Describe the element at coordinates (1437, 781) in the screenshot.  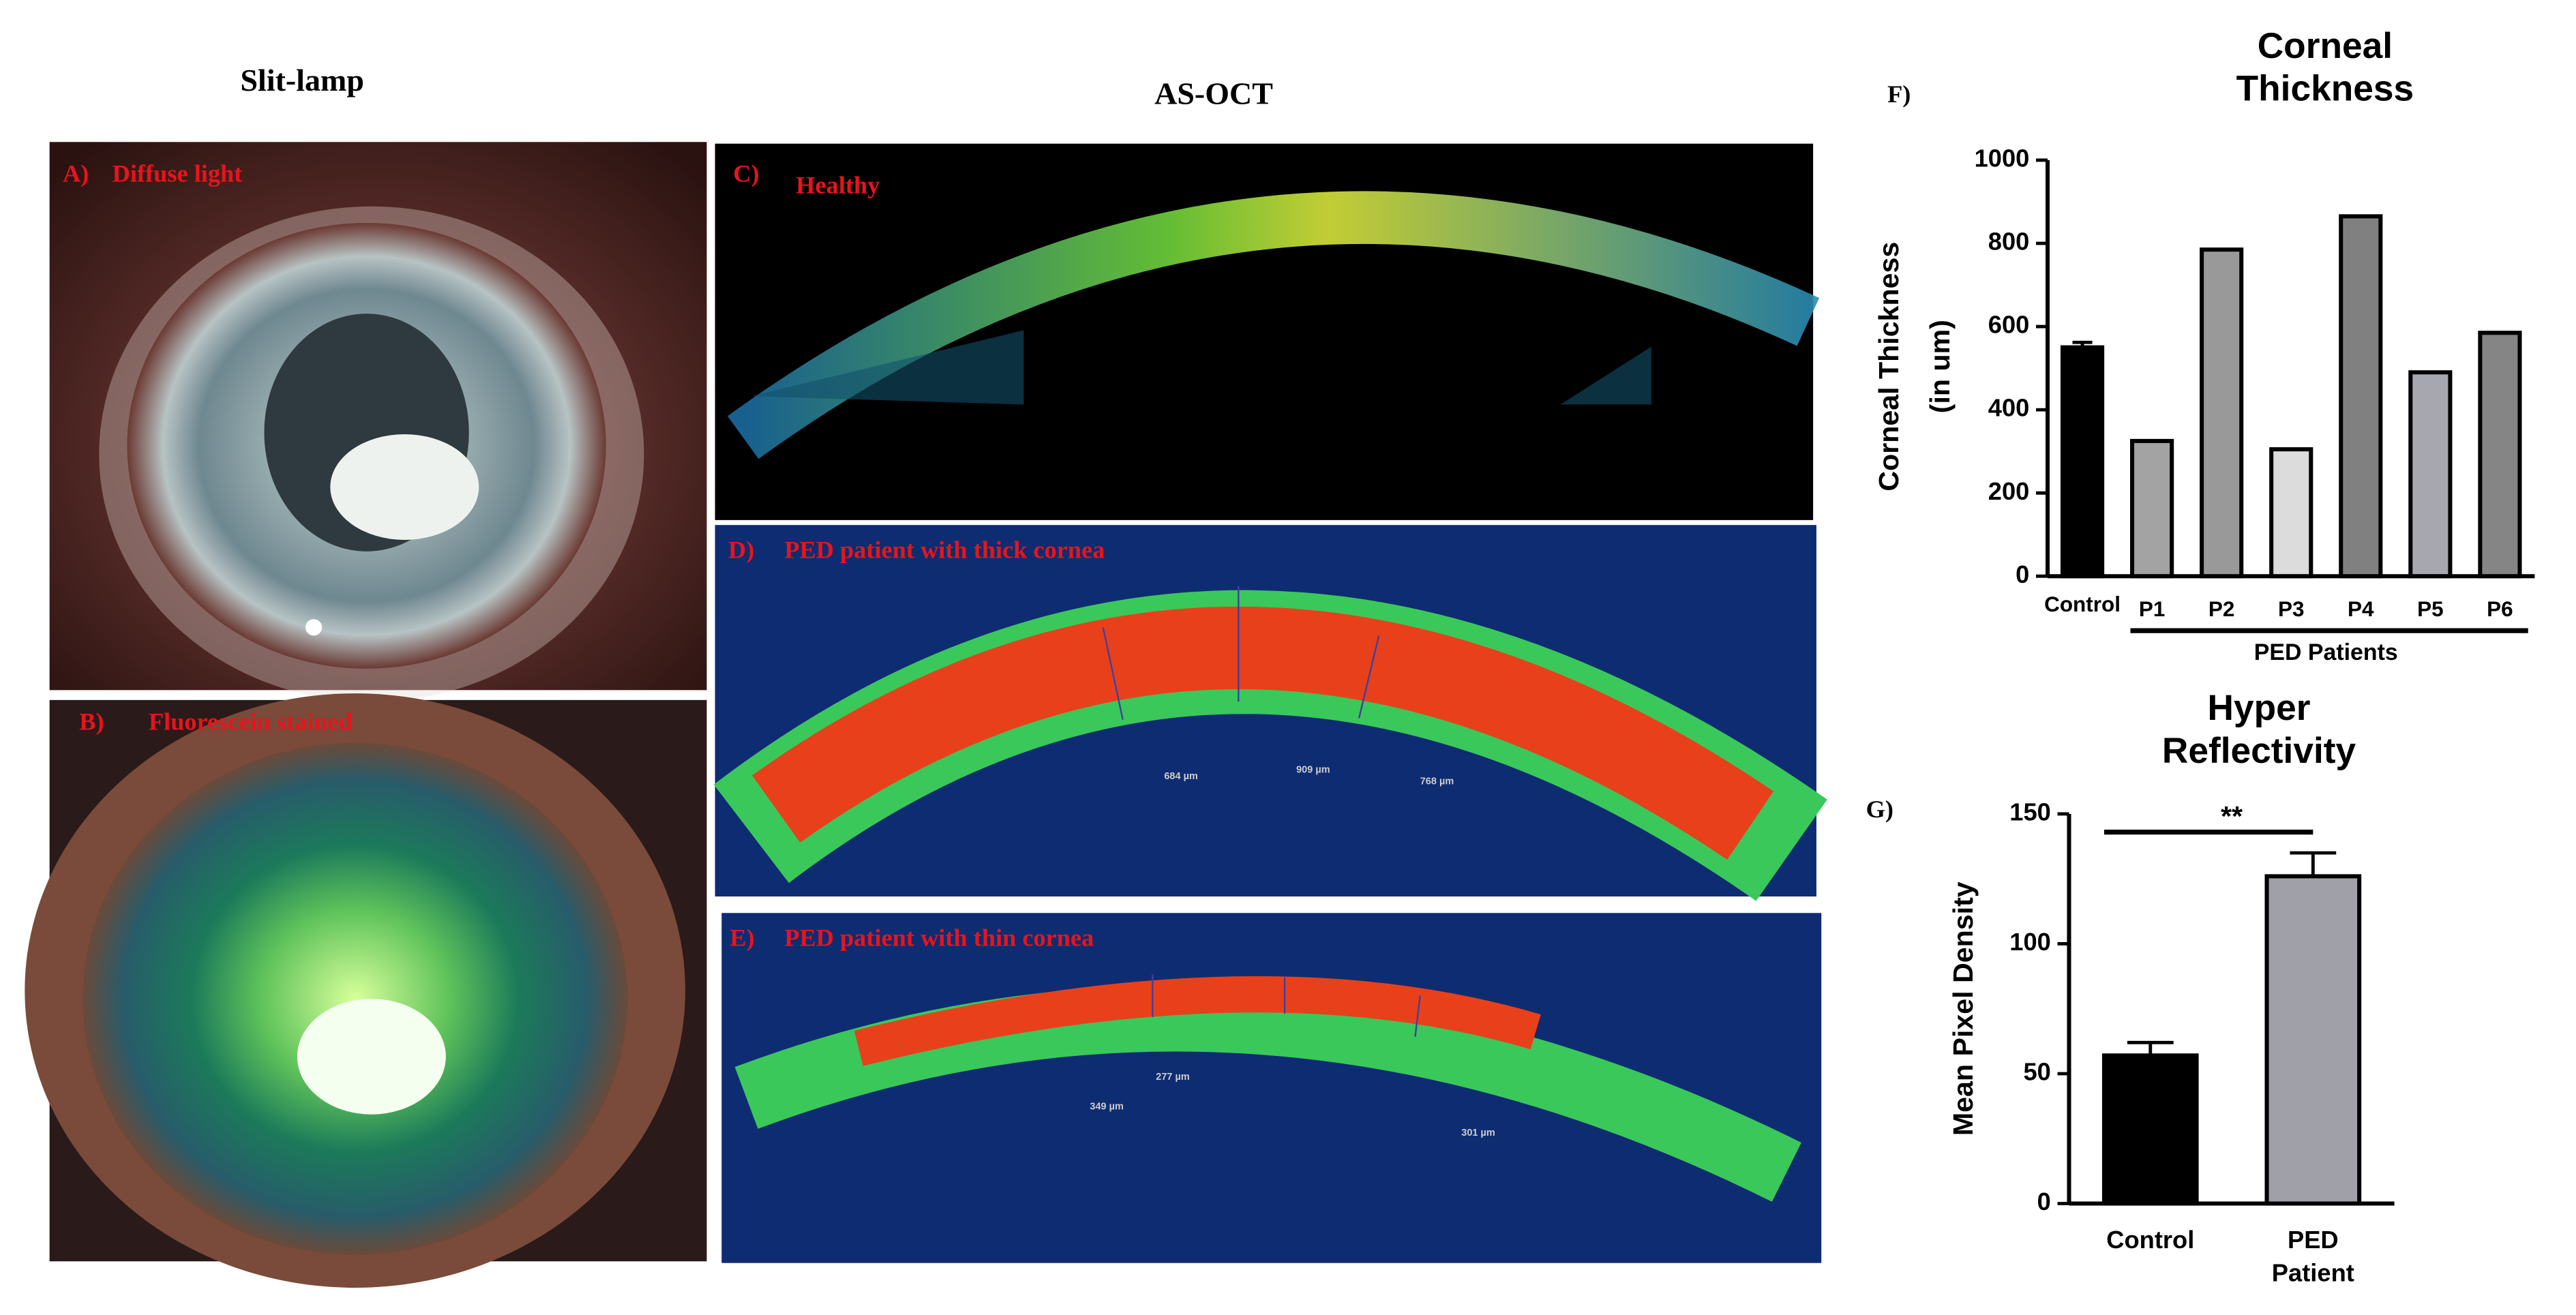
I see `measurement: 768 µm` at that location.